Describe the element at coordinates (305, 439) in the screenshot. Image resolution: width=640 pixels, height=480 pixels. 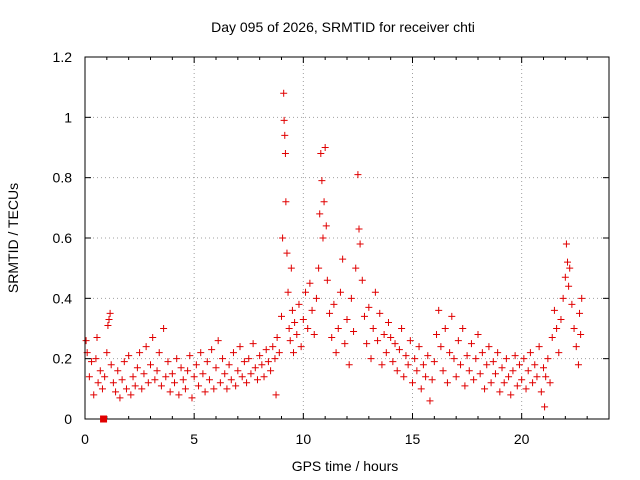
I see `x-tick-labels: 0 5 10 15 20` at that location.